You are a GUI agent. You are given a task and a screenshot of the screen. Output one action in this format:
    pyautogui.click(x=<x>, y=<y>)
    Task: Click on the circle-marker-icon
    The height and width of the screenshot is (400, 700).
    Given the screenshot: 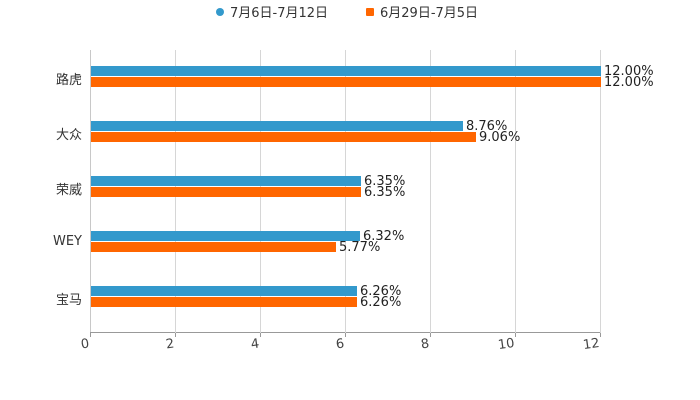 What is the action you would take?
    pyautogui.click(x=220, y=12)
    